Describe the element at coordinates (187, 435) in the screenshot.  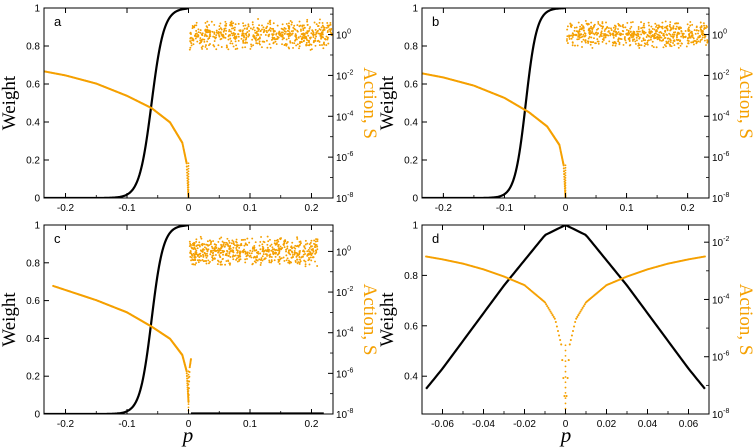
I see `x-axis-label: p` at that location.